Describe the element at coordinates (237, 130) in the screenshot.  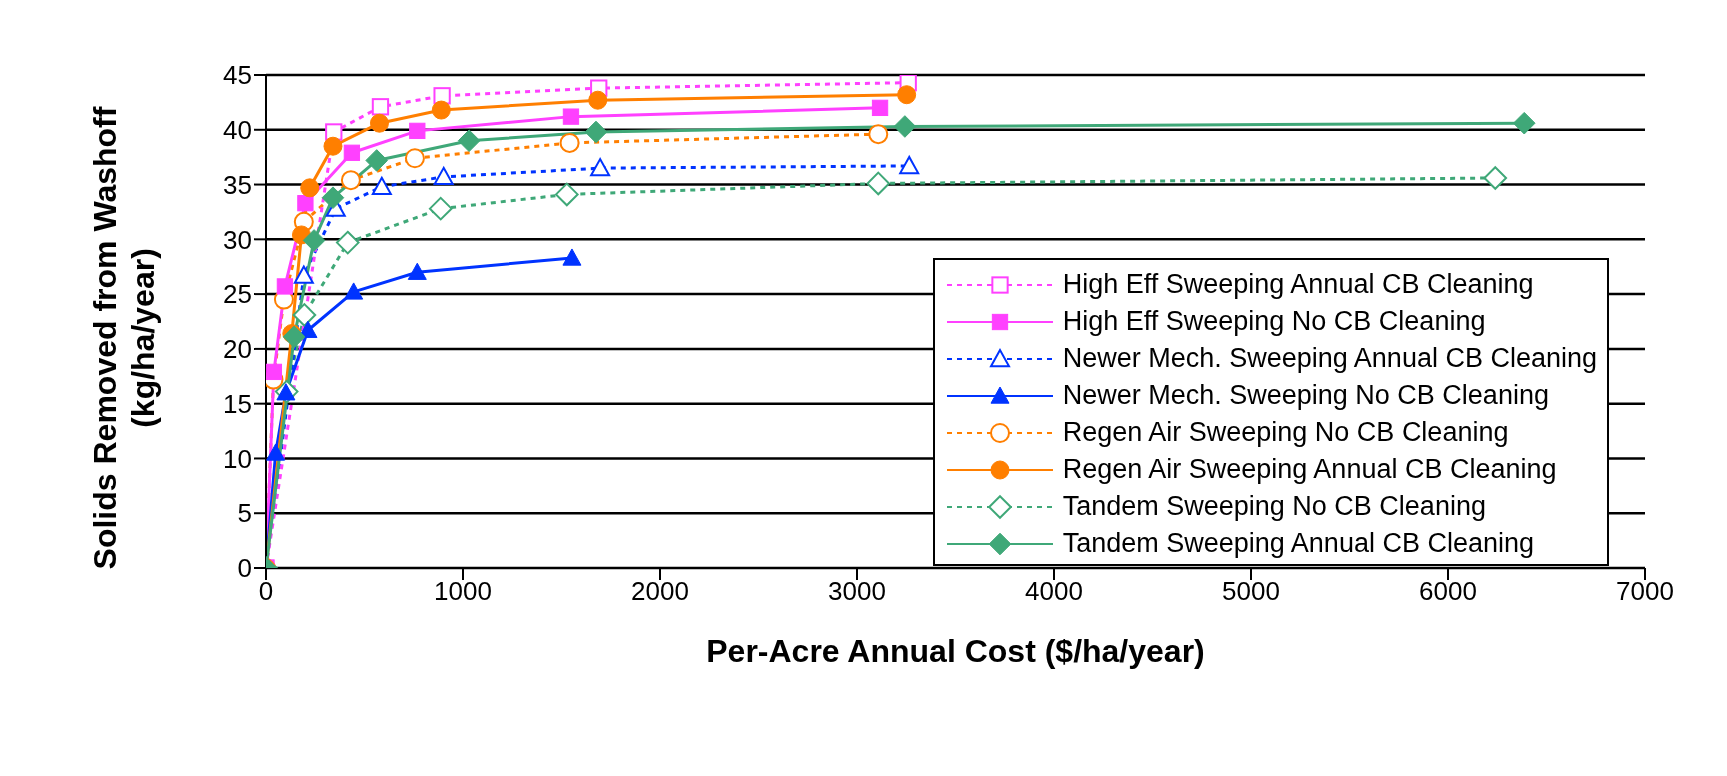
I see `y-tick-label: 40` at that location.